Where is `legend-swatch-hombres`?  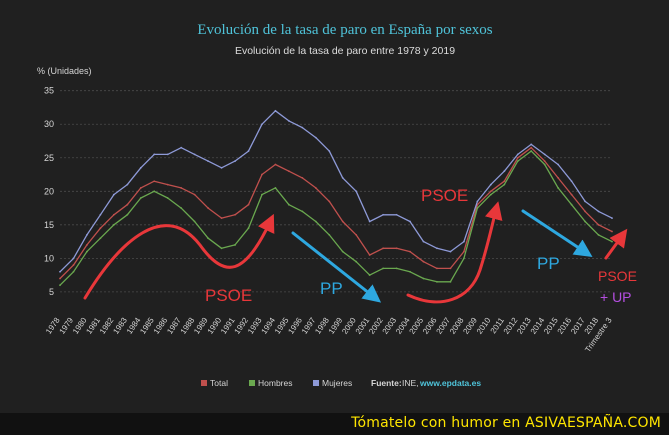
legend-swatch-hombres is located at coordinates (252, 383).